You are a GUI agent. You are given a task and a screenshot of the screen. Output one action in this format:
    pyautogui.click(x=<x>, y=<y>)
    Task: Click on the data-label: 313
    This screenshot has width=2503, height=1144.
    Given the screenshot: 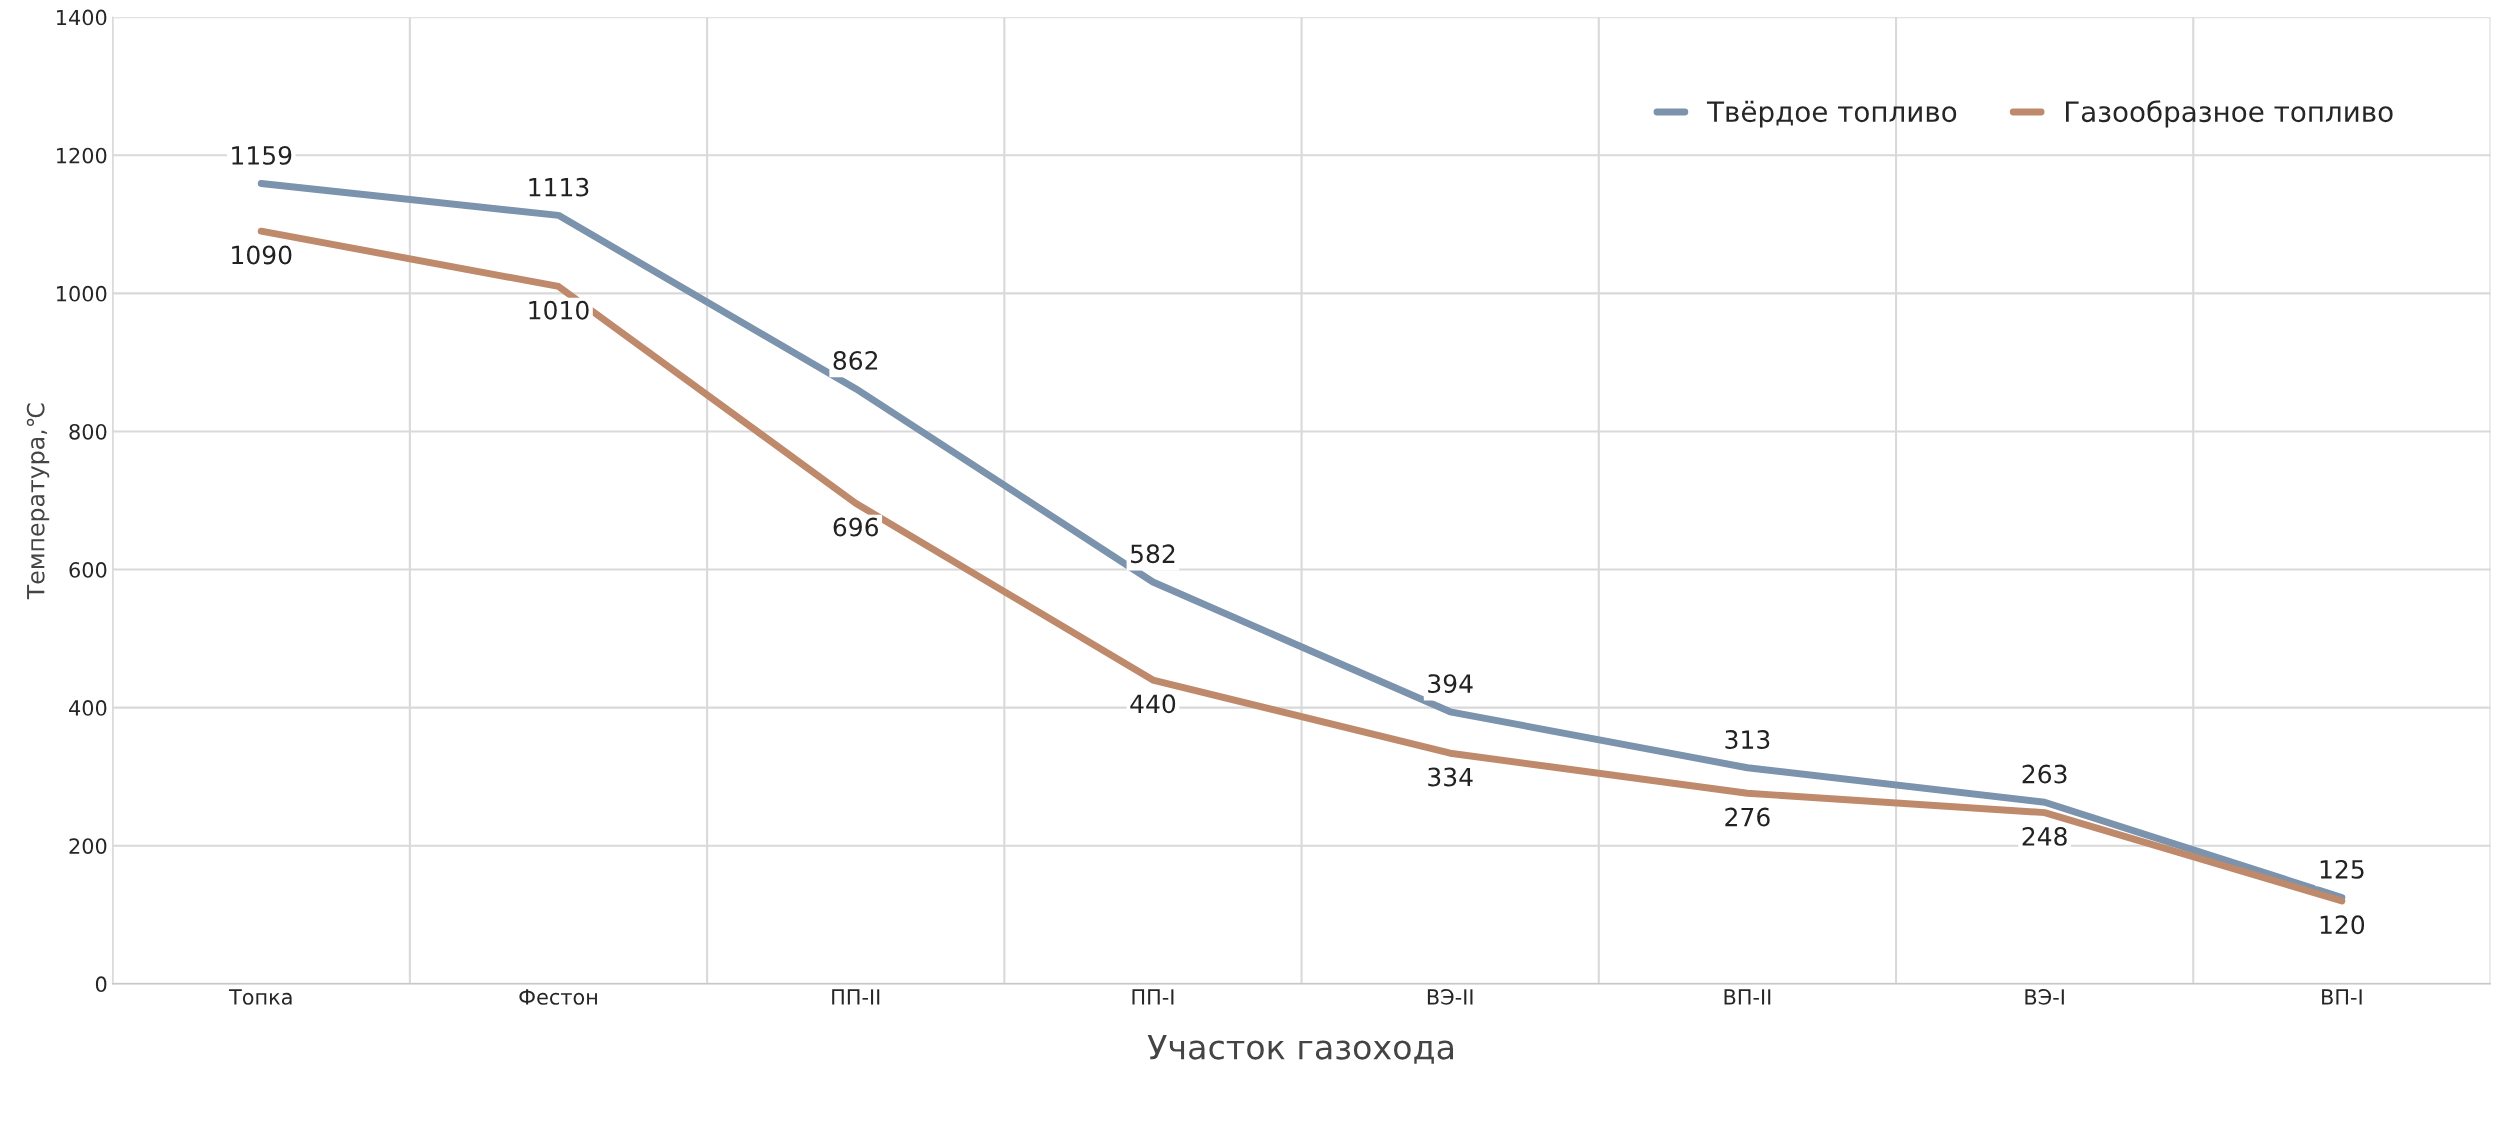 What is the action you would take?
    pyautogui.click(x=1747, y=739)
    